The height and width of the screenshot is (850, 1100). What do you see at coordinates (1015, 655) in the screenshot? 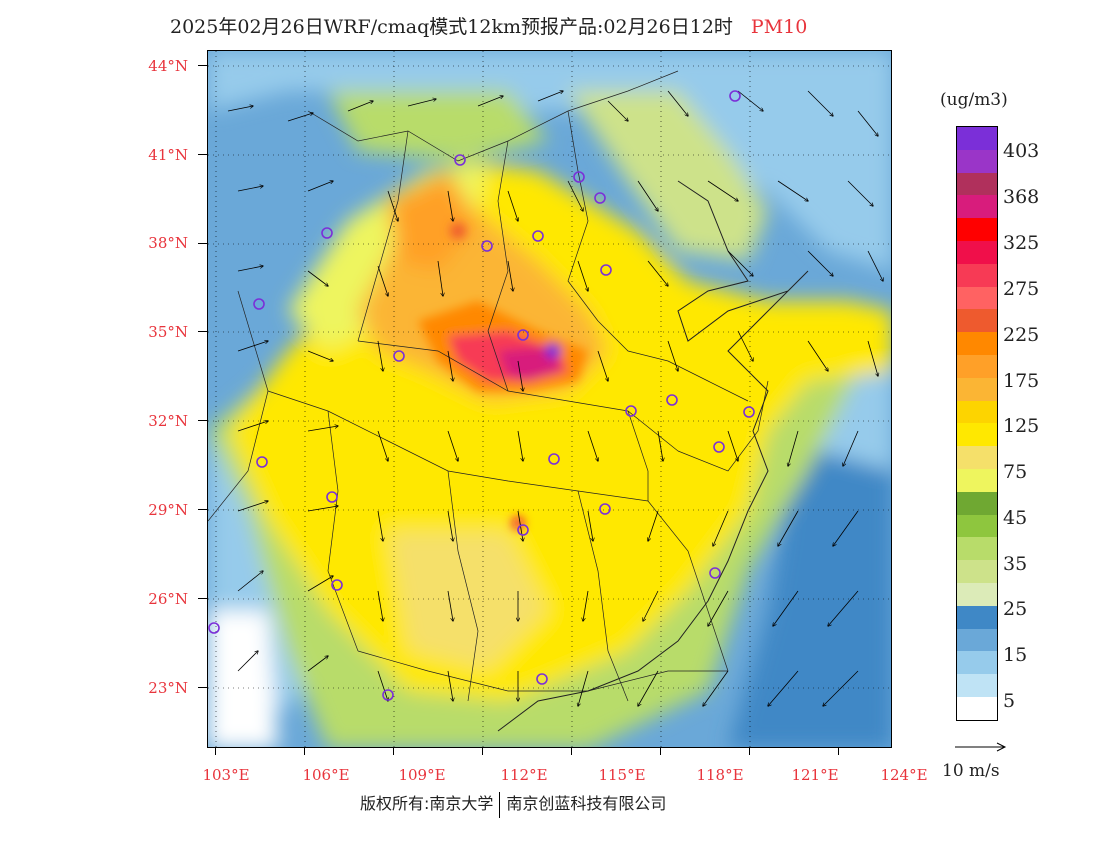
I see `legend-label: 15` at bounding box center [1015, 655].